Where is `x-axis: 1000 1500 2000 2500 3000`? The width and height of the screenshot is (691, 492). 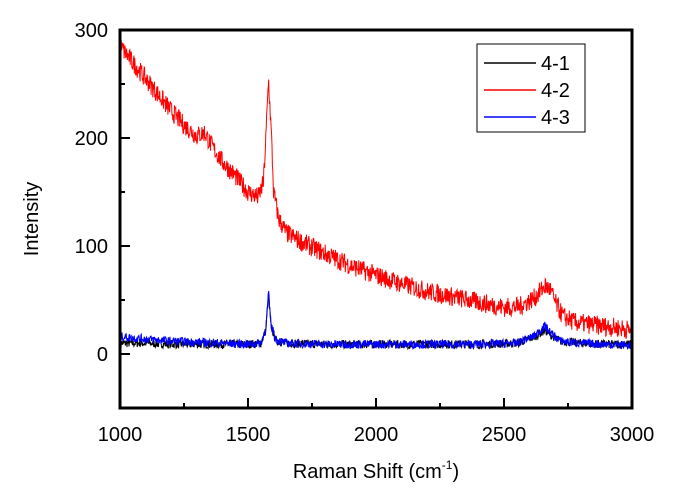 x-axis: 1000 1500 2000 2500 3000 is located at coordinates (376, 422).